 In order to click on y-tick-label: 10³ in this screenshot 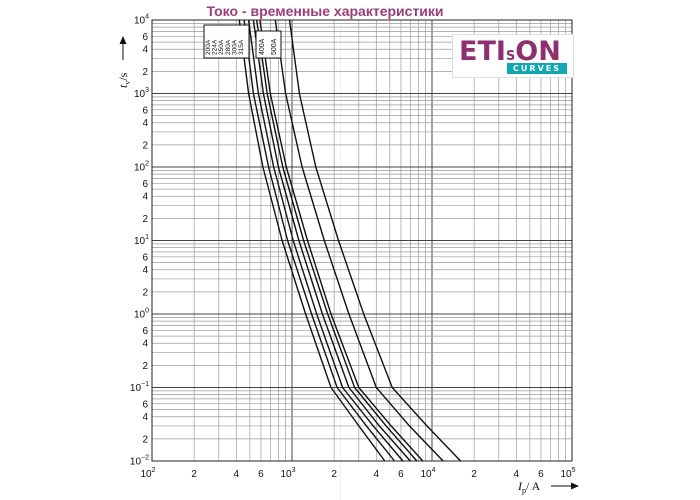, I will do `click(141, 93)`.